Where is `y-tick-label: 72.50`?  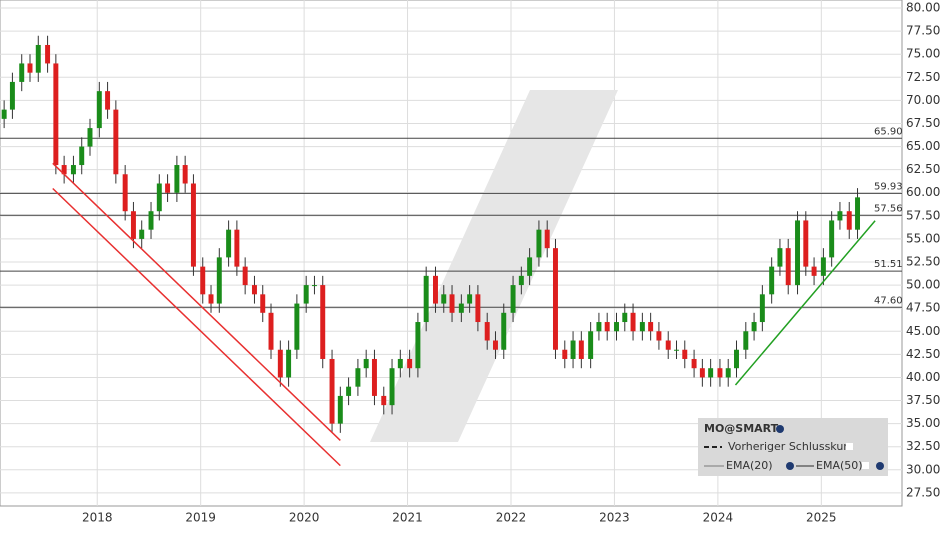 y-tick-label: 72.50 is located at coordinates (923, 77).